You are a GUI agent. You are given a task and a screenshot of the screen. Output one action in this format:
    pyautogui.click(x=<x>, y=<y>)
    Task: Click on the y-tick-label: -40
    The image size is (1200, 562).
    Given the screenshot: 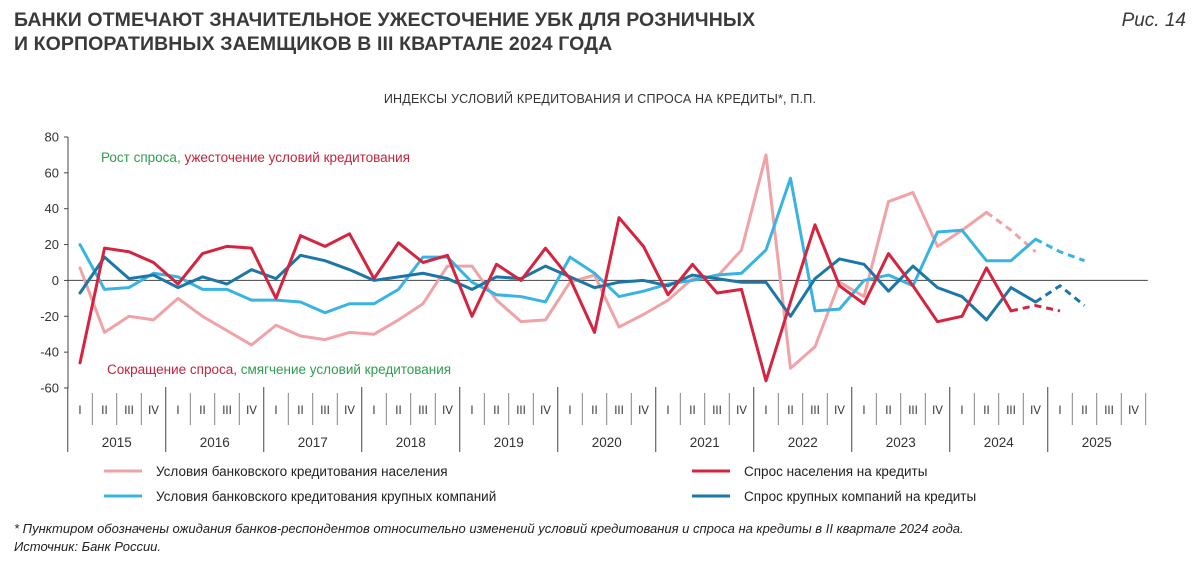 What is the action you would take?
    pyautogui.click(x=49, y=352)
    